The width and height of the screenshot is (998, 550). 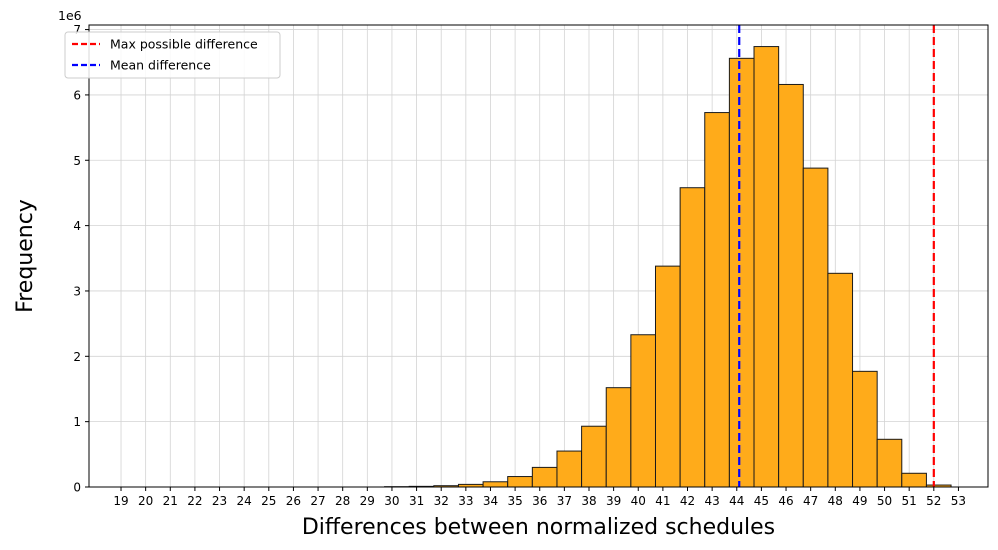 What do you see at coordinates (416, 501) in the screenshot?
I see `x-tick-label: 31` at bounding box center [416, 501].